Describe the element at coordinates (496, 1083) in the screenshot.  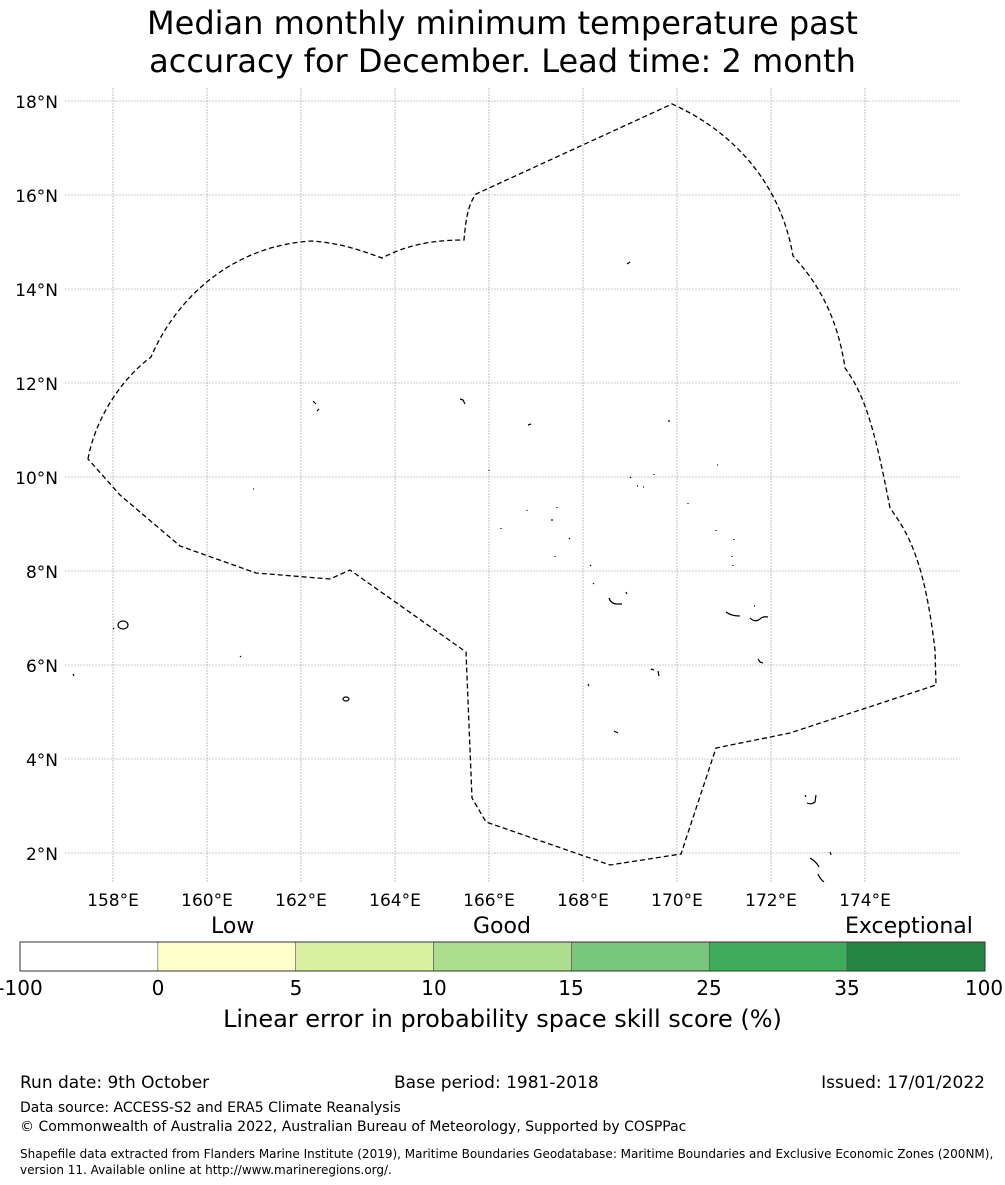
I see `base-period: Base period: 1981-2018` at that location.